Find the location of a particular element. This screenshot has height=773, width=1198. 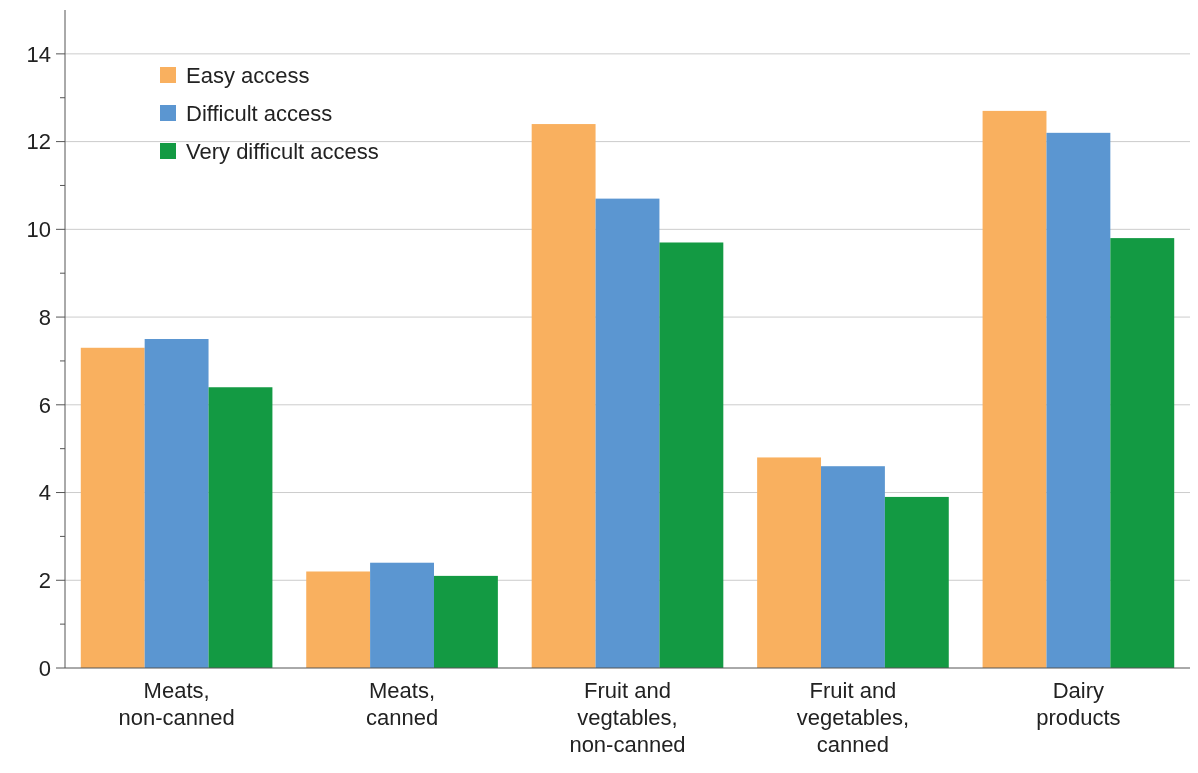

x-tick-label: Fruit and vegtables, non-canned is located at coordinates (627, 717).